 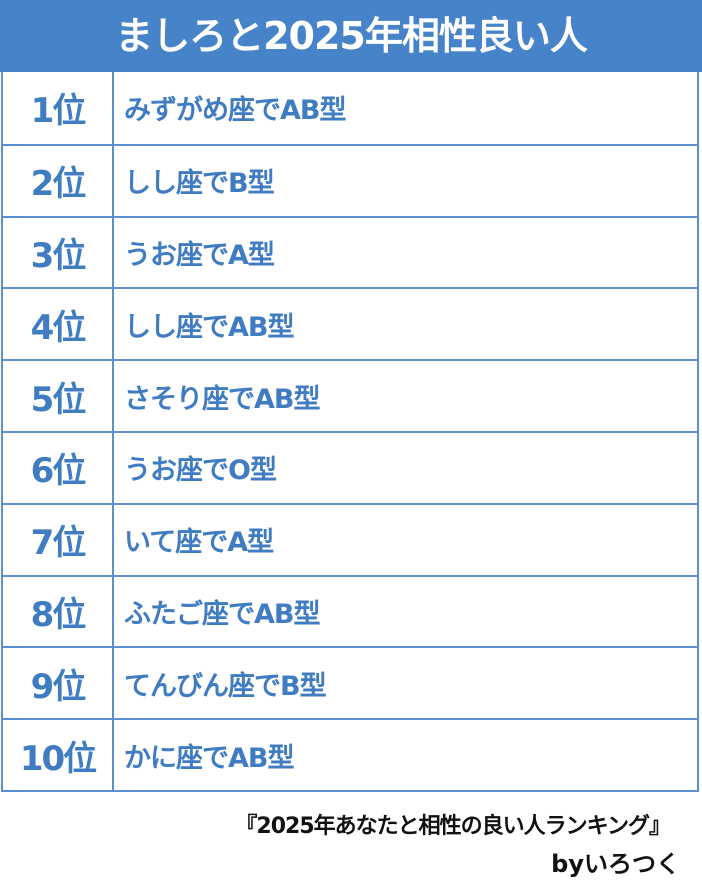 What do you see at coordinates (453, 826) in the screenshot?
I see `source-caption: 『2025年あなたと相性の良い人ランキング』` at bounding box center [453, 826].